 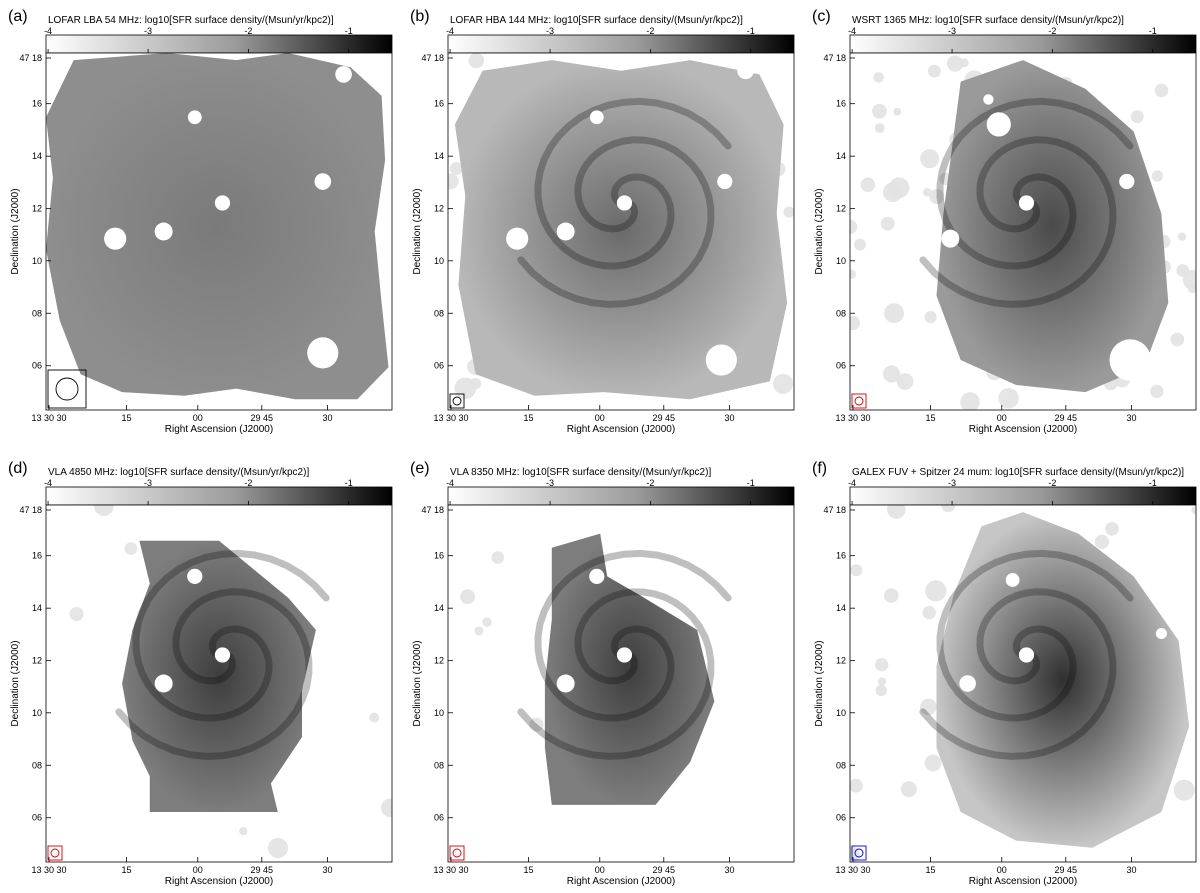 I want to click on panel-letter: (d), so click(x=18, y=468).